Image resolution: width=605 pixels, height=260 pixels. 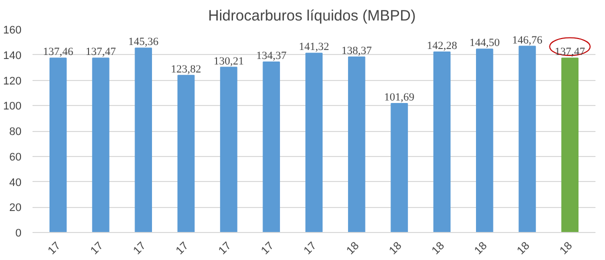 What do you see at coordinates (12, 81) in the screenshot?
I see `y-tick-label: 120` at bounding box center [12, 81].